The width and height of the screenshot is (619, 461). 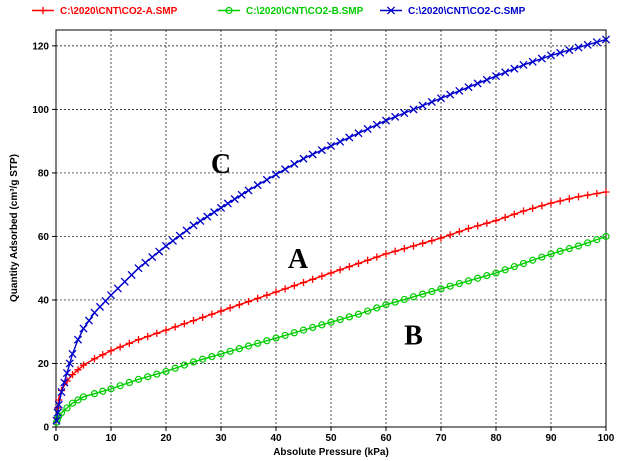 I want to click on legend-item: C:\2020\CNT\CO2-C.SMP, so click(x=453, y=11).